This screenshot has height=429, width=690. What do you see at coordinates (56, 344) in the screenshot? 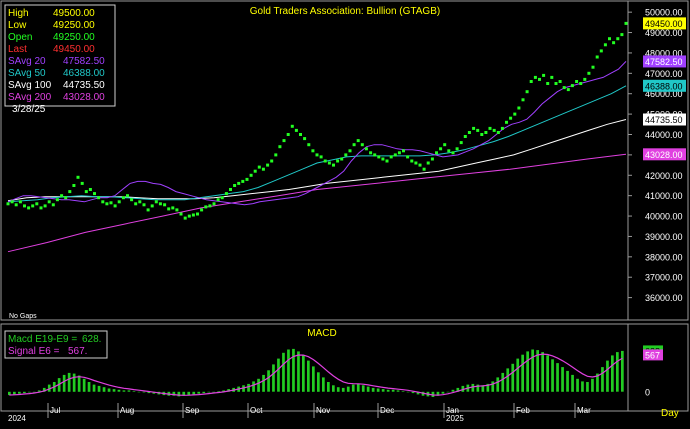
I see `macd-info-box` at bounding box center [56, 344].